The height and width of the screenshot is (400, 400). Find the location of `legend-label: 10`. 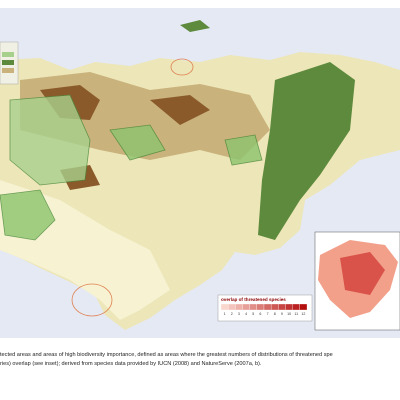

legend-label: 10 is located at coordinates (289, 314).